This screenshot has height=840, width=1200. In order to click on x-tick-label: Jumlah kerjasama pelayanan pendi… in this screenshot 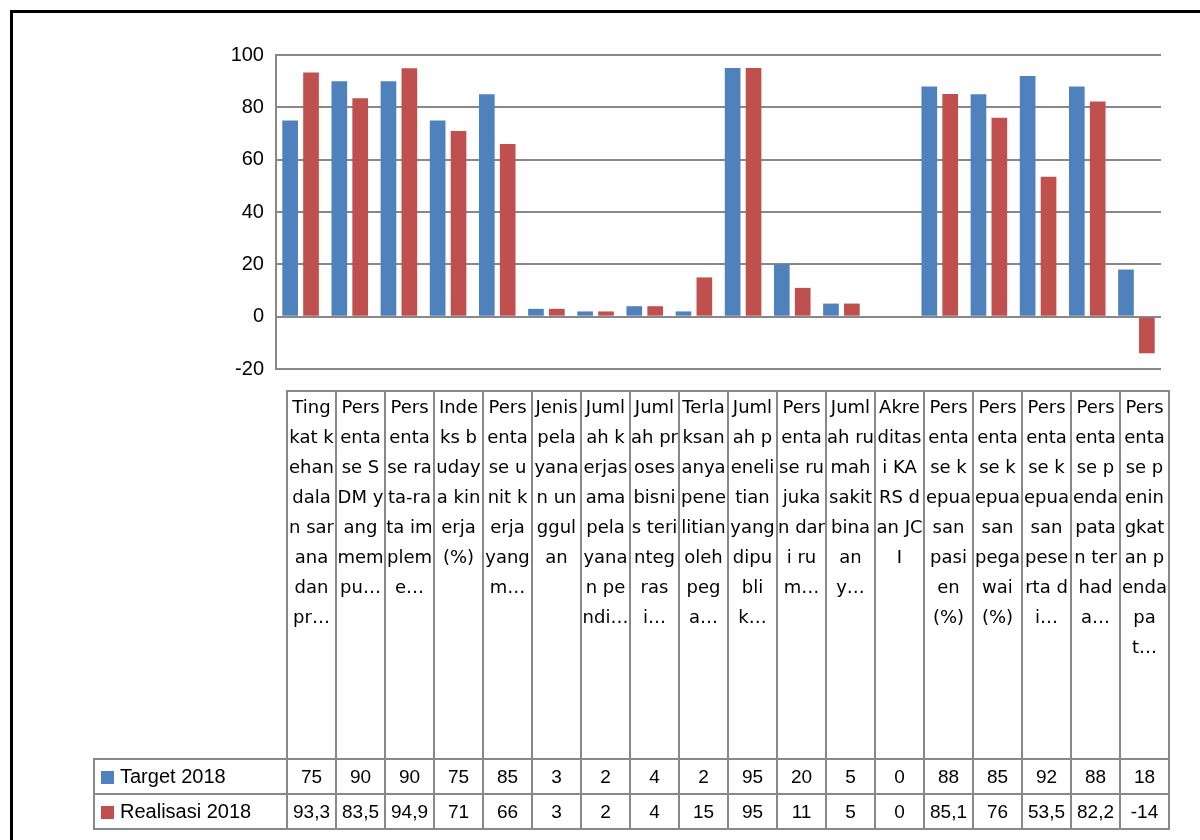, I will do `click(605, 575)`.